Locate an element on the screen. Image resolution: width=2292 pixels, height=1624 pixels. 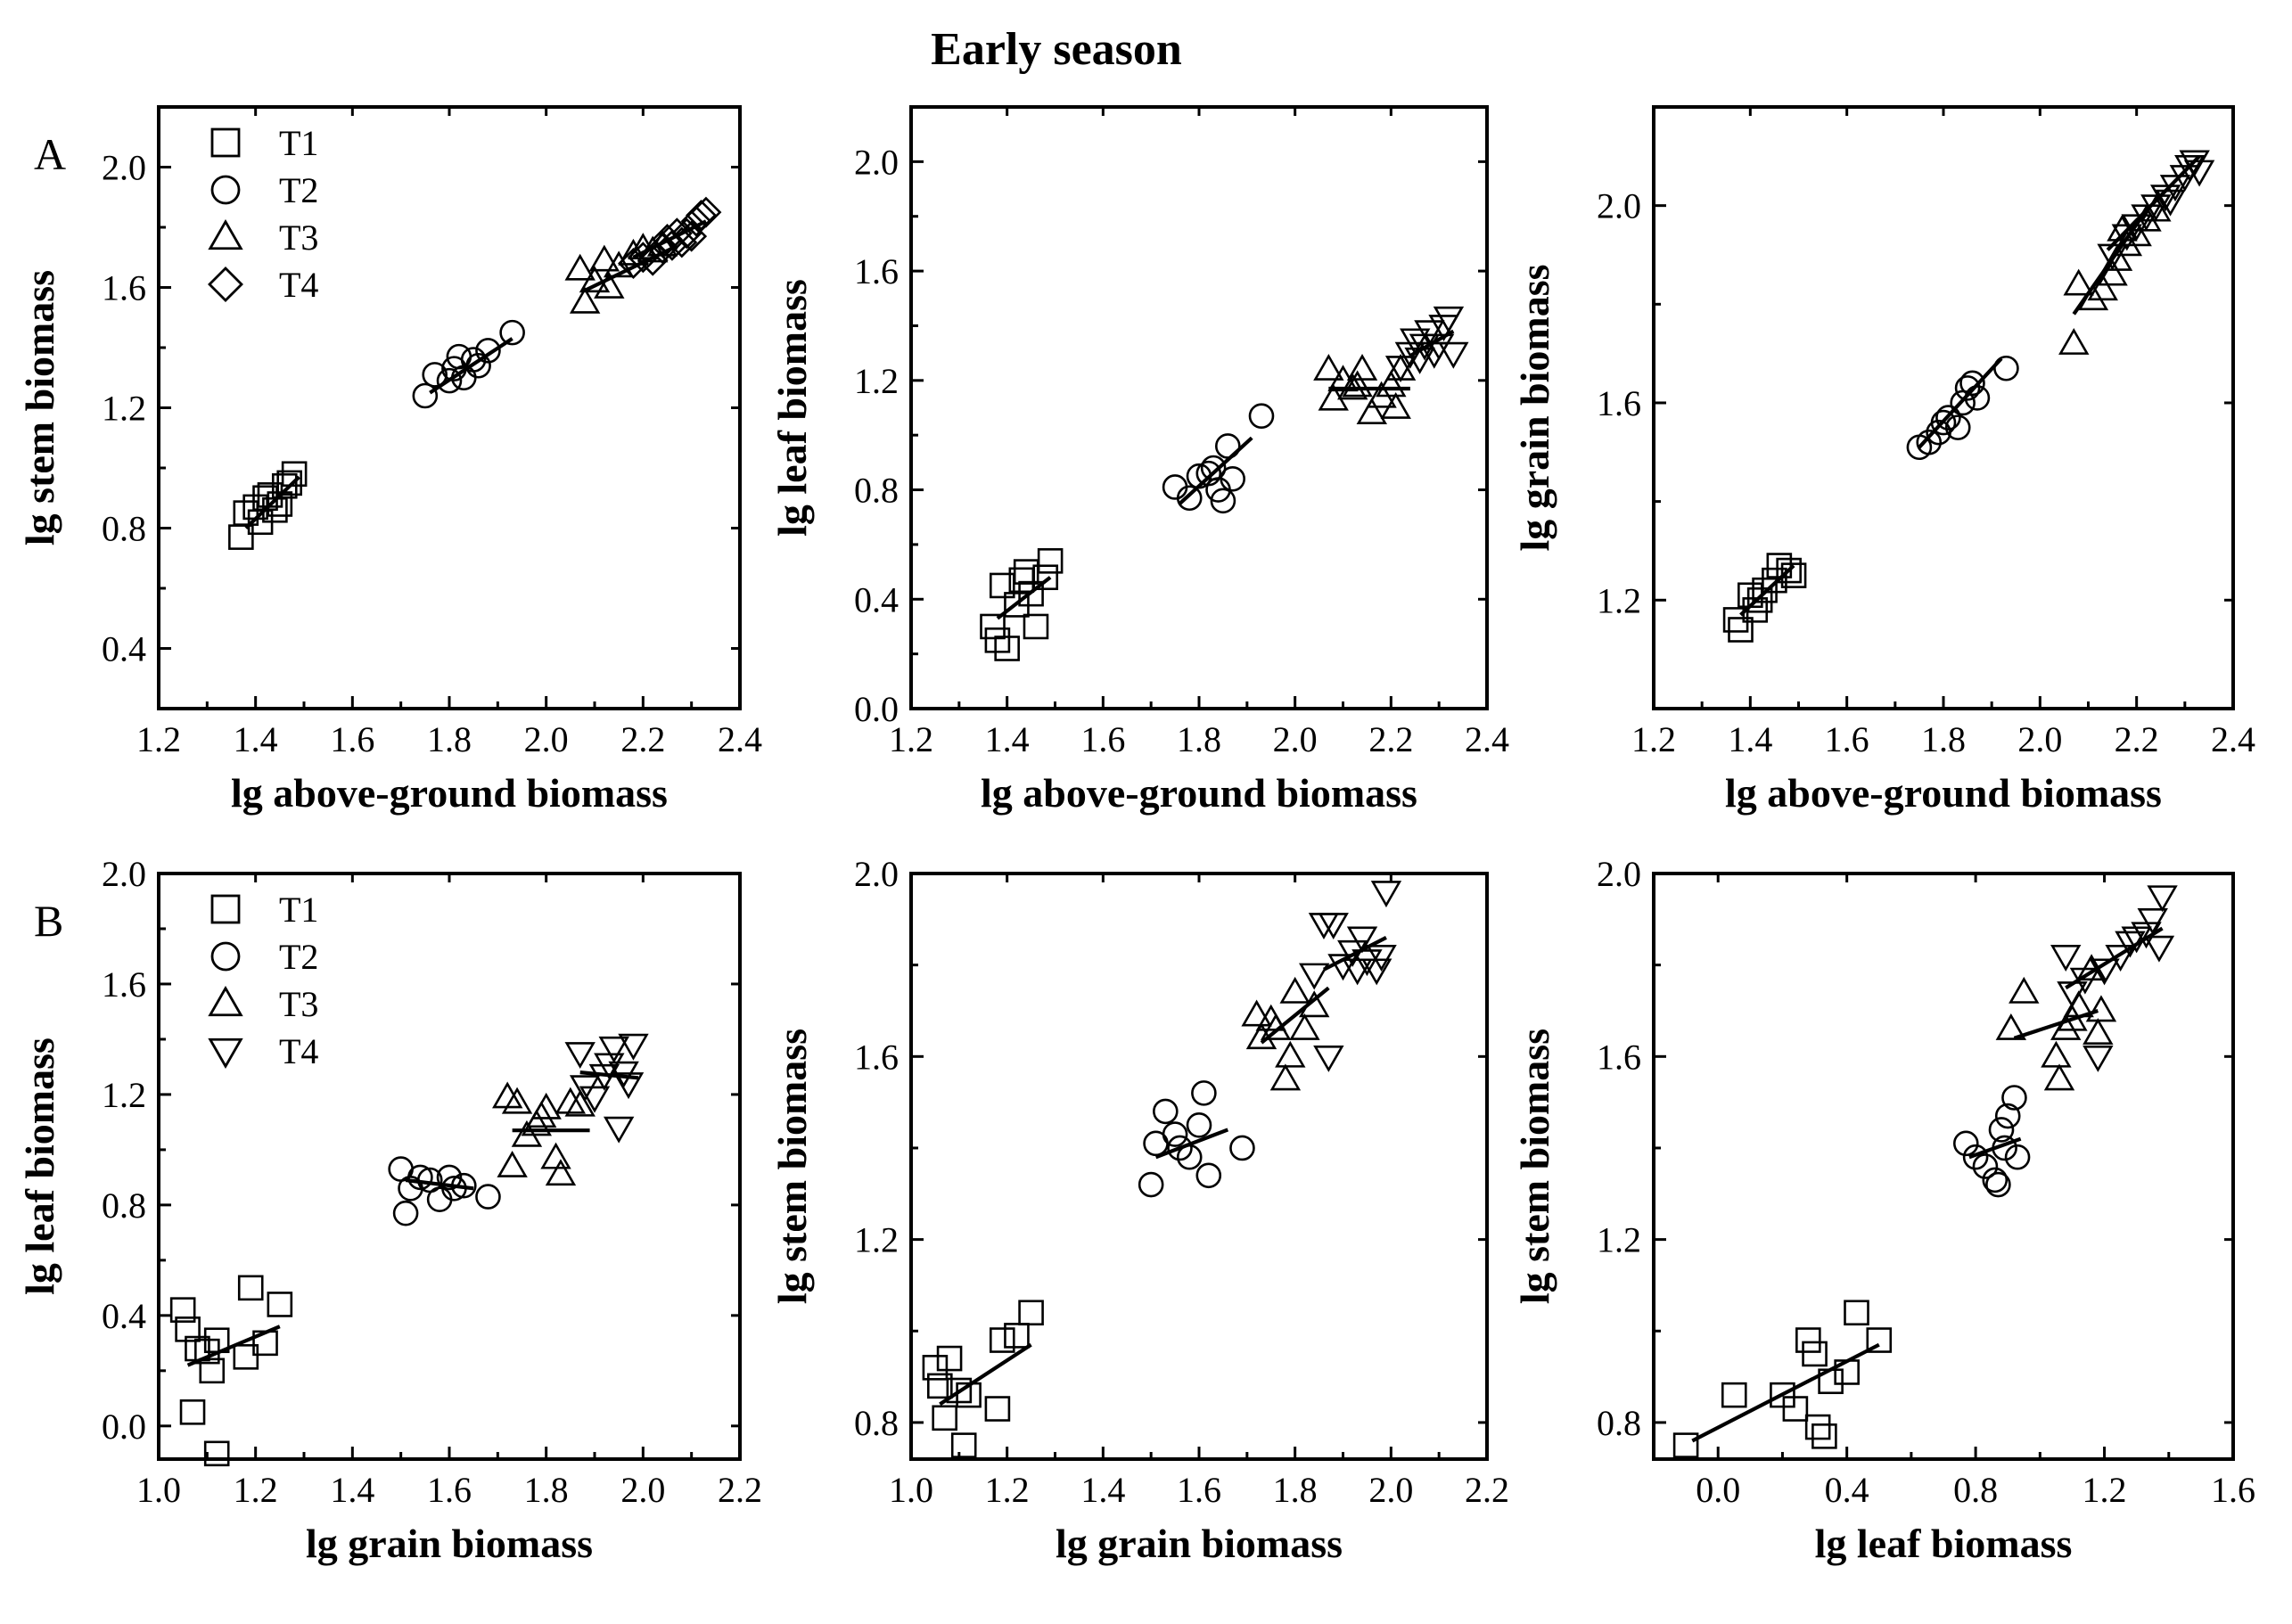
y-tick-label: 0.4 is located at coordinates (876, 599).